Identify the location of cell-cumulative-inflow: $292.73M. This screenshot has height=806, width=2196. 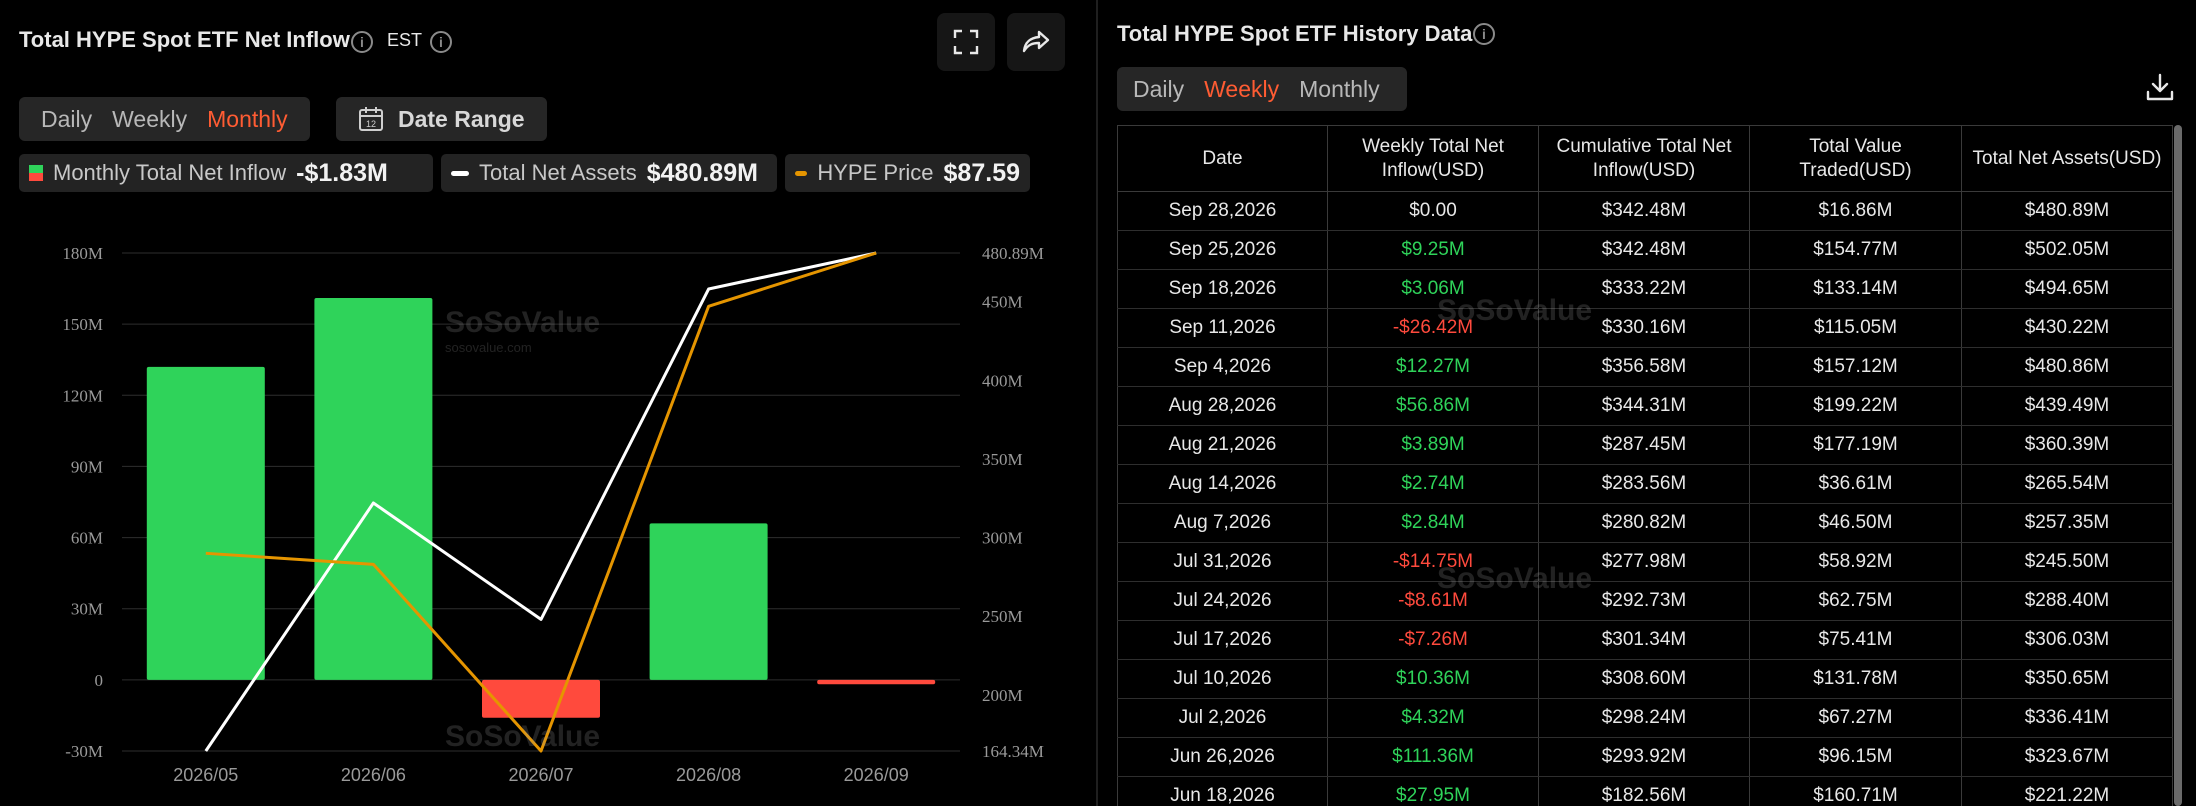
(1644, 601).